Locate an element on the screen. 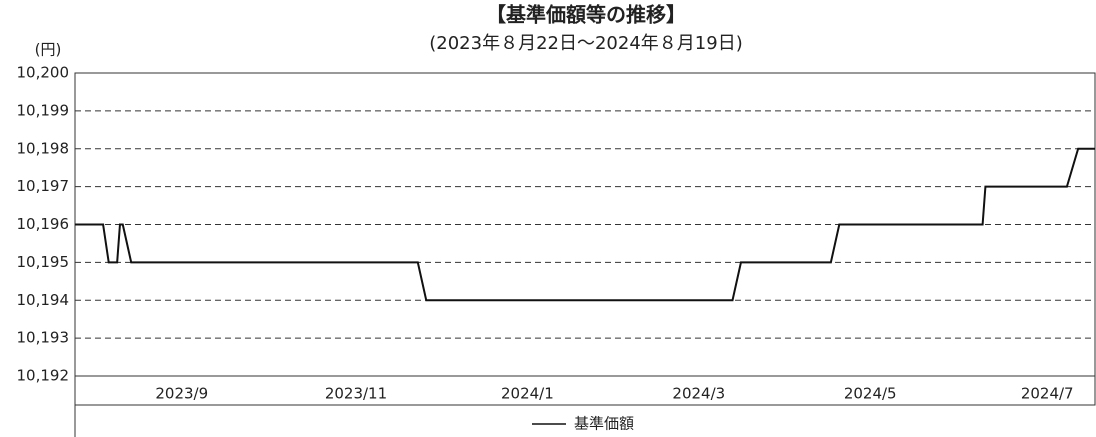  x-tick-label: 2024/3 is located at coordinates (698, 394).